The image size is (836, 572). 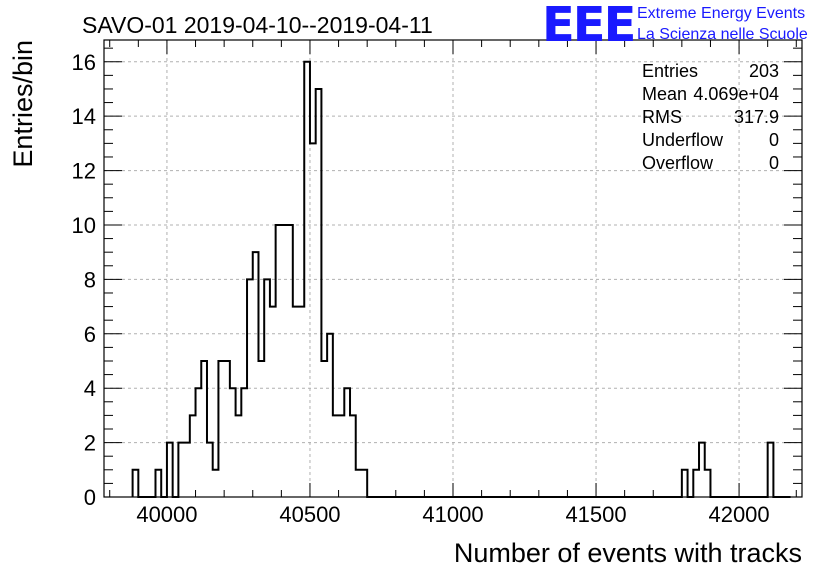 What do you see at coordinates (722, 34) in the screenshot?
I see `logo-line-2: La Scienza nelle Scuole` at bounding box center [722, 34].